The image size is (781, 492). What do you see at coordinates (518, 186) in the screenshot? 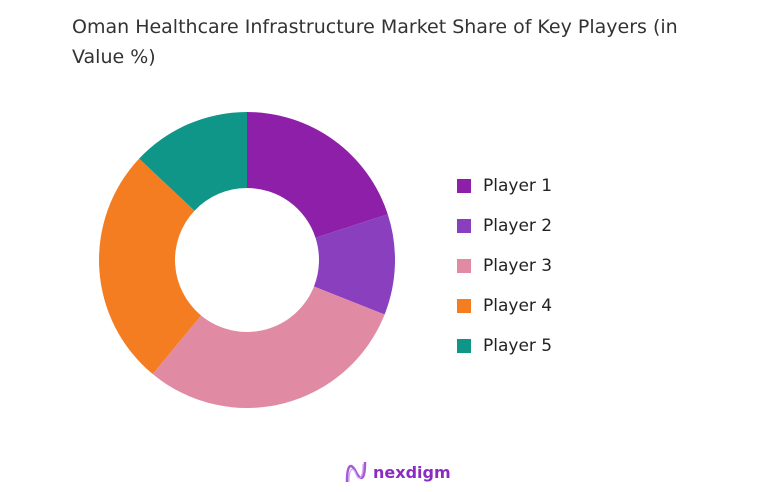
I see `legend-label: Player 1` at bounding box center [518, 186].